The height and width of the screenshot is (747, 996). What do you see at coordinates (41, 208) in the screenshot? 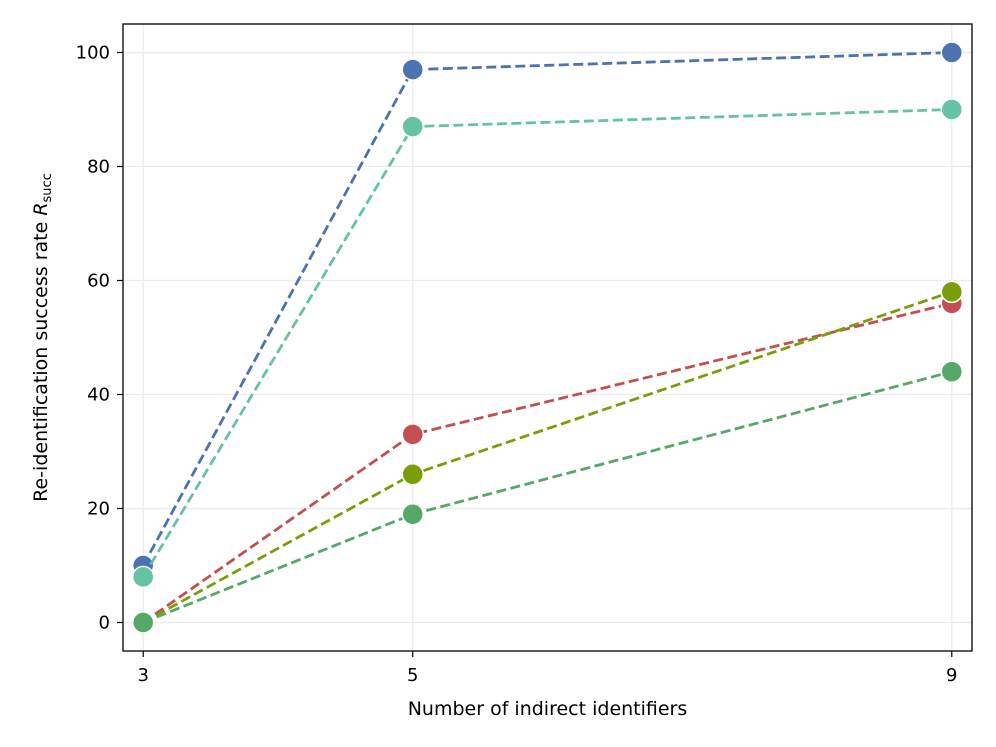
I see `y-axis-title-variable: R` at bounding box center [41, 208].